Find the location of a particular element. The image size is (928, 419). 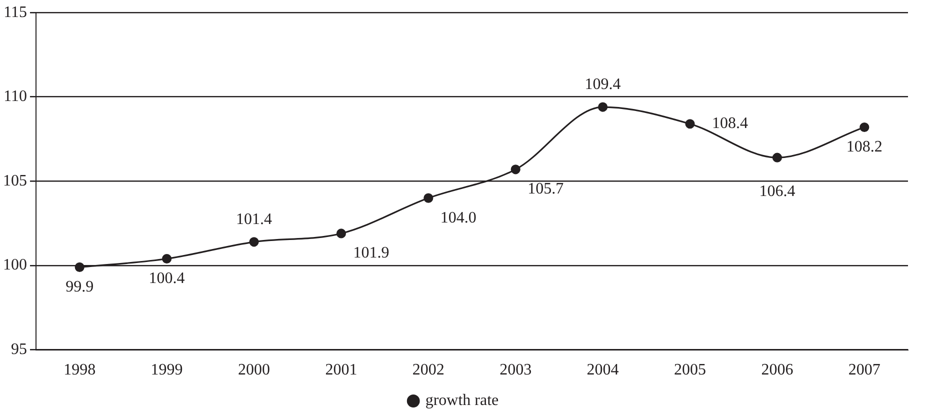

x-tick-label: 1998 is located at coordinates (80, 370).